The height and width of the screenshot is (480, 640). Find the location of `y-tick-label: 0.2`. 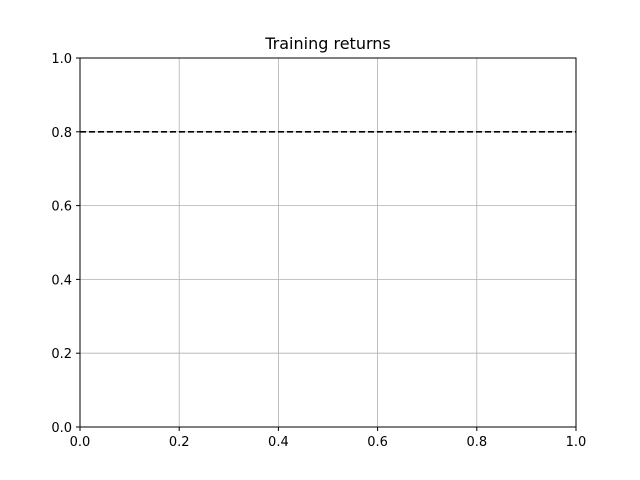

y-tick-label: 0.2 is located at coordinates (61, 354).